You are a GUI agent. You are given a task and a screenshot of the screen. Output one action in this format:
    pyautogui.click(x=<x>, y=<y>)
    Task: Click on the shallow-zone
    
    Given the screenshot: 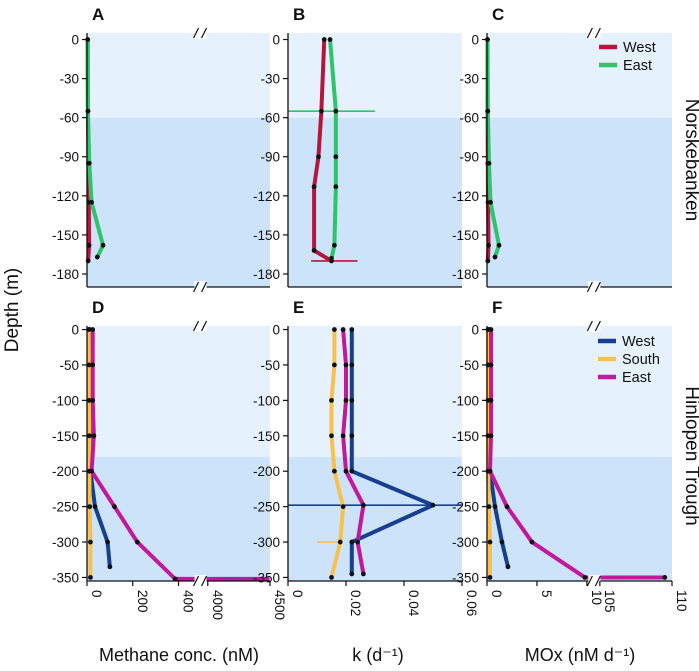 What is the action you would take?
    pyautogui.click(x=178, y=75)
    